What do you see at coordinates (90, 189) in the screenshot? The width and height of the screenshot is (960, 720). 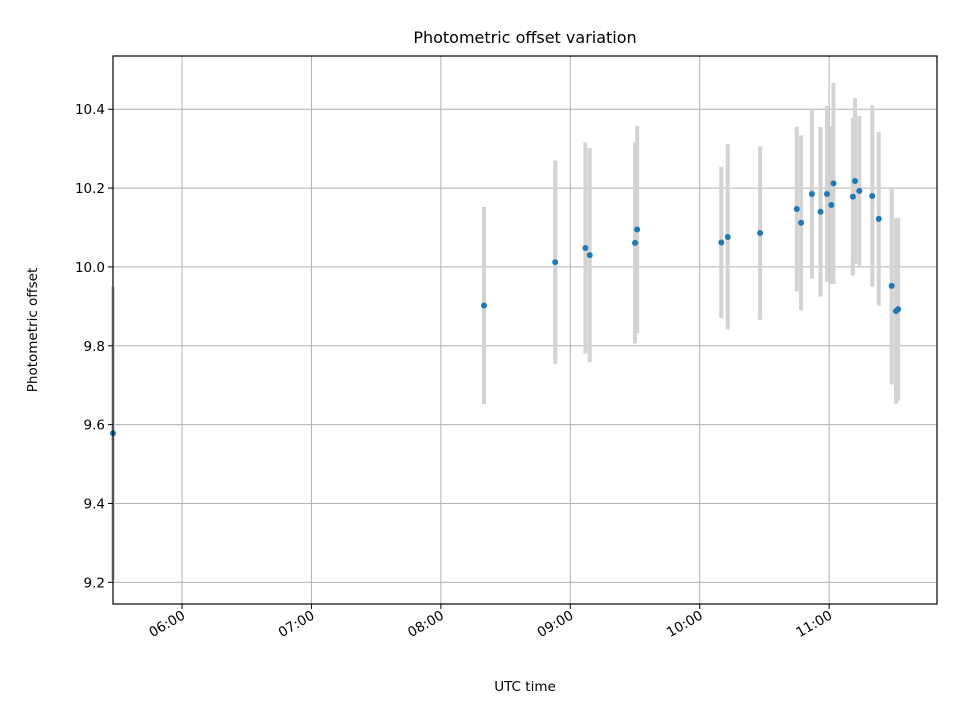 I see `y-tick-label: 10.2` at bounding box center [90, 189].